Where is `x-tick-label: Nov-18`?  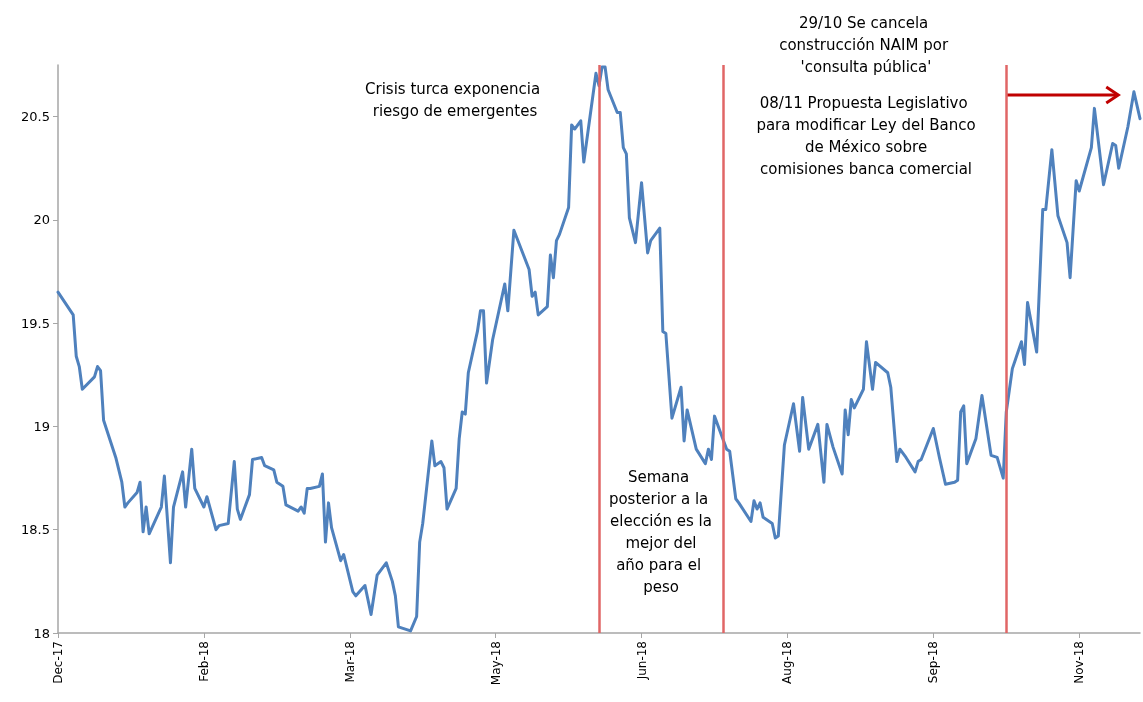 x-tick-label: Nov-18 is located at coordinates (1079, 662).